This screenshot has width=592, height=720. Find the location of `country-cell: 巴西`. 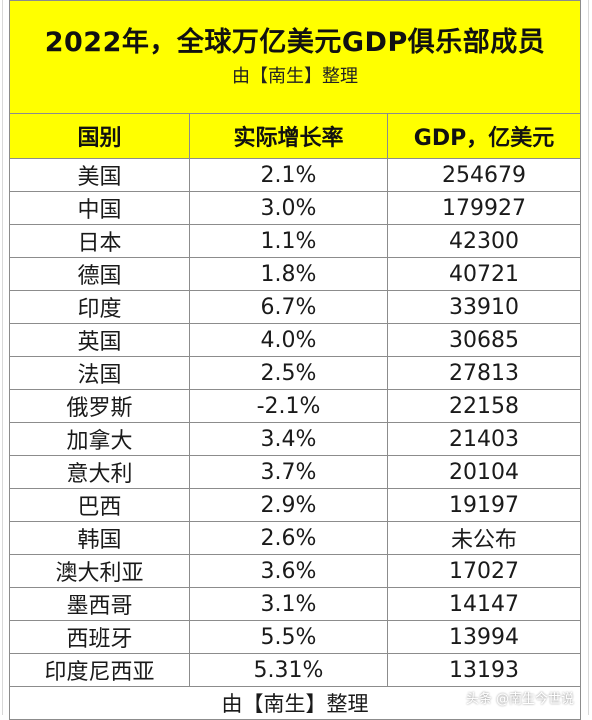

country-cell: 巴西 is located at coordinates (99, 505).